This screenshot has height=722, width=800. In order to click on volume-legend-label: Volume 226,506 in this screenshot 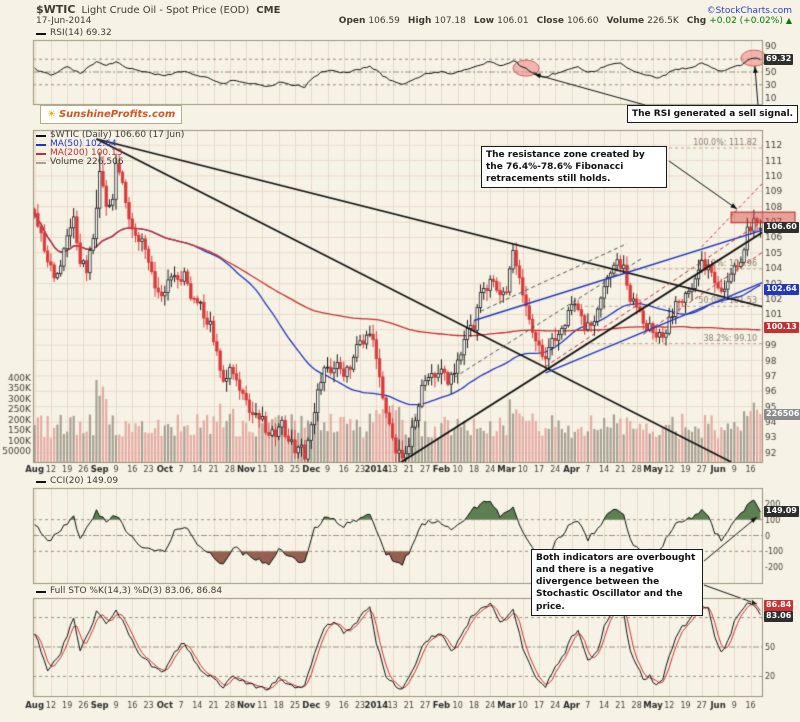, I will do `click(87, 162)`.